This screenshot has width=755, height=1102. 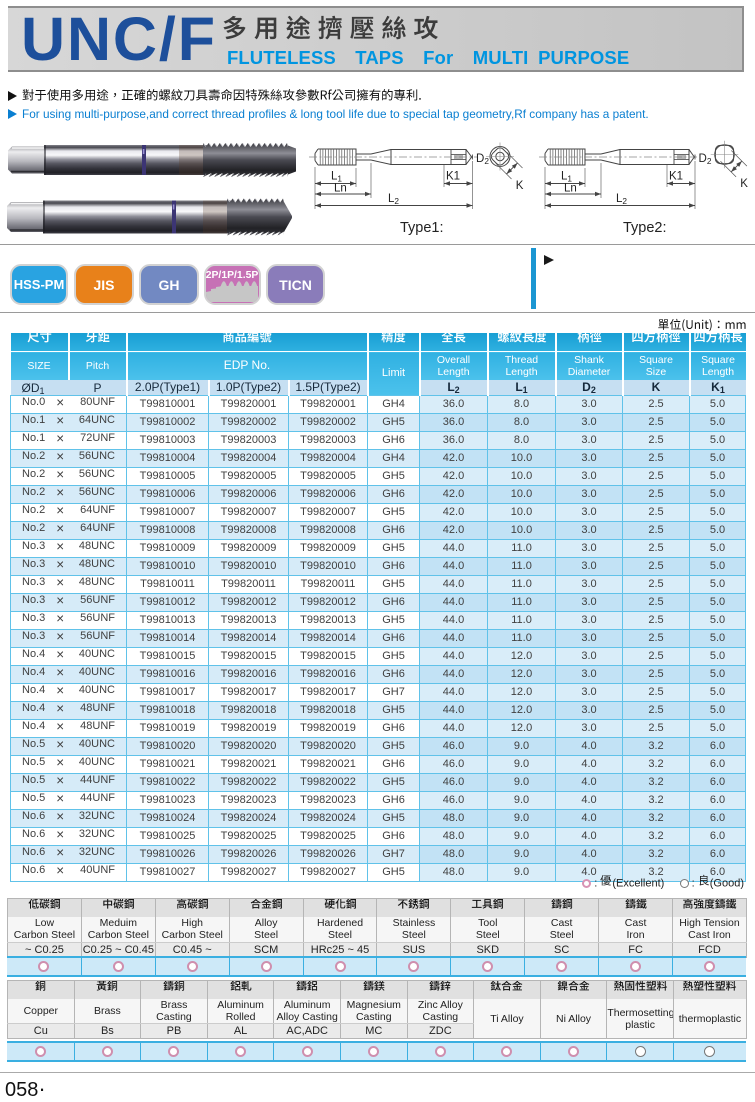 I want to click on svg-text: Type1:, so click(x=422, y=228).